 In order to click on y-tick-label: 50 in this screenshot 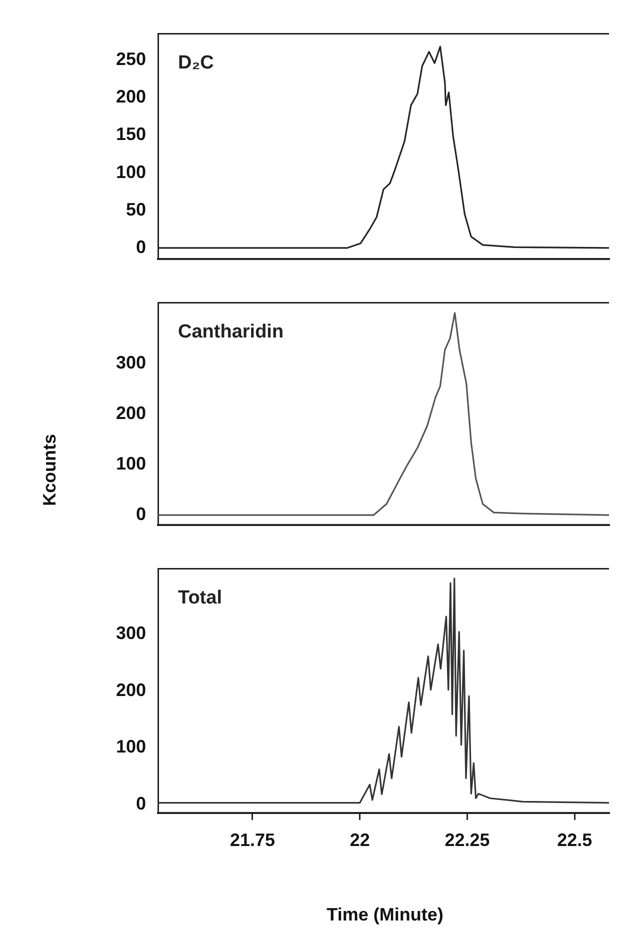, I will do `click(136, 209)`.